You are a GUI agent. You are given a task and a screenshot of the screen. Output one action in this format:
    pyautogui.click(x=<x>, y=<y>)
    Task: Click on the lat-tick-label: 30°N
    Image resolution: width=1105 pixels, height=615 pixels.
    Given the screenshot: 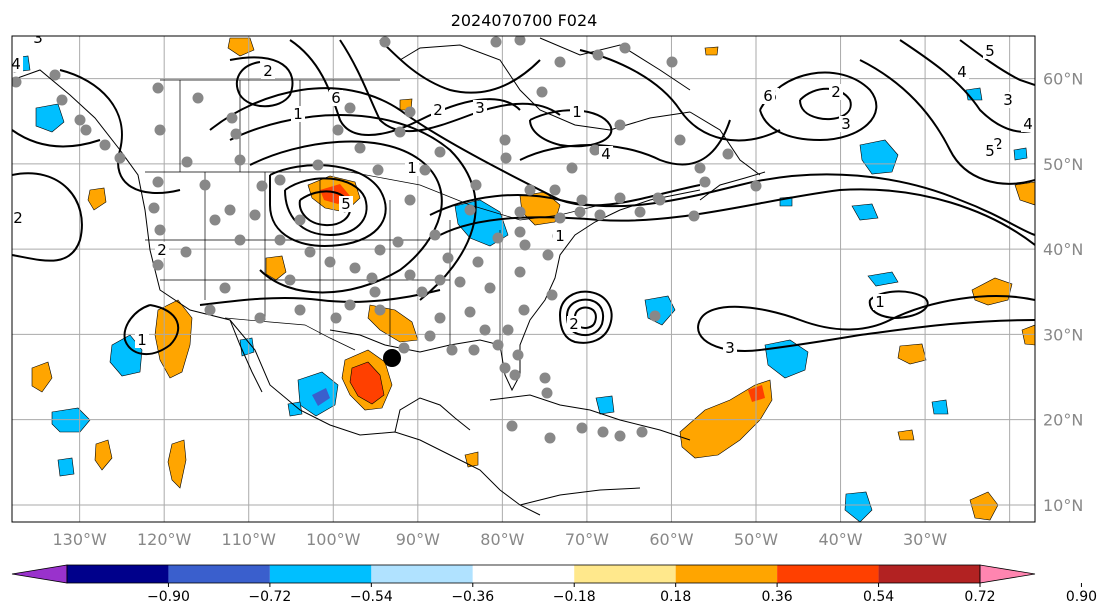 What is the action you would take?
    pyautogui.click(x=1063, y=334)
    